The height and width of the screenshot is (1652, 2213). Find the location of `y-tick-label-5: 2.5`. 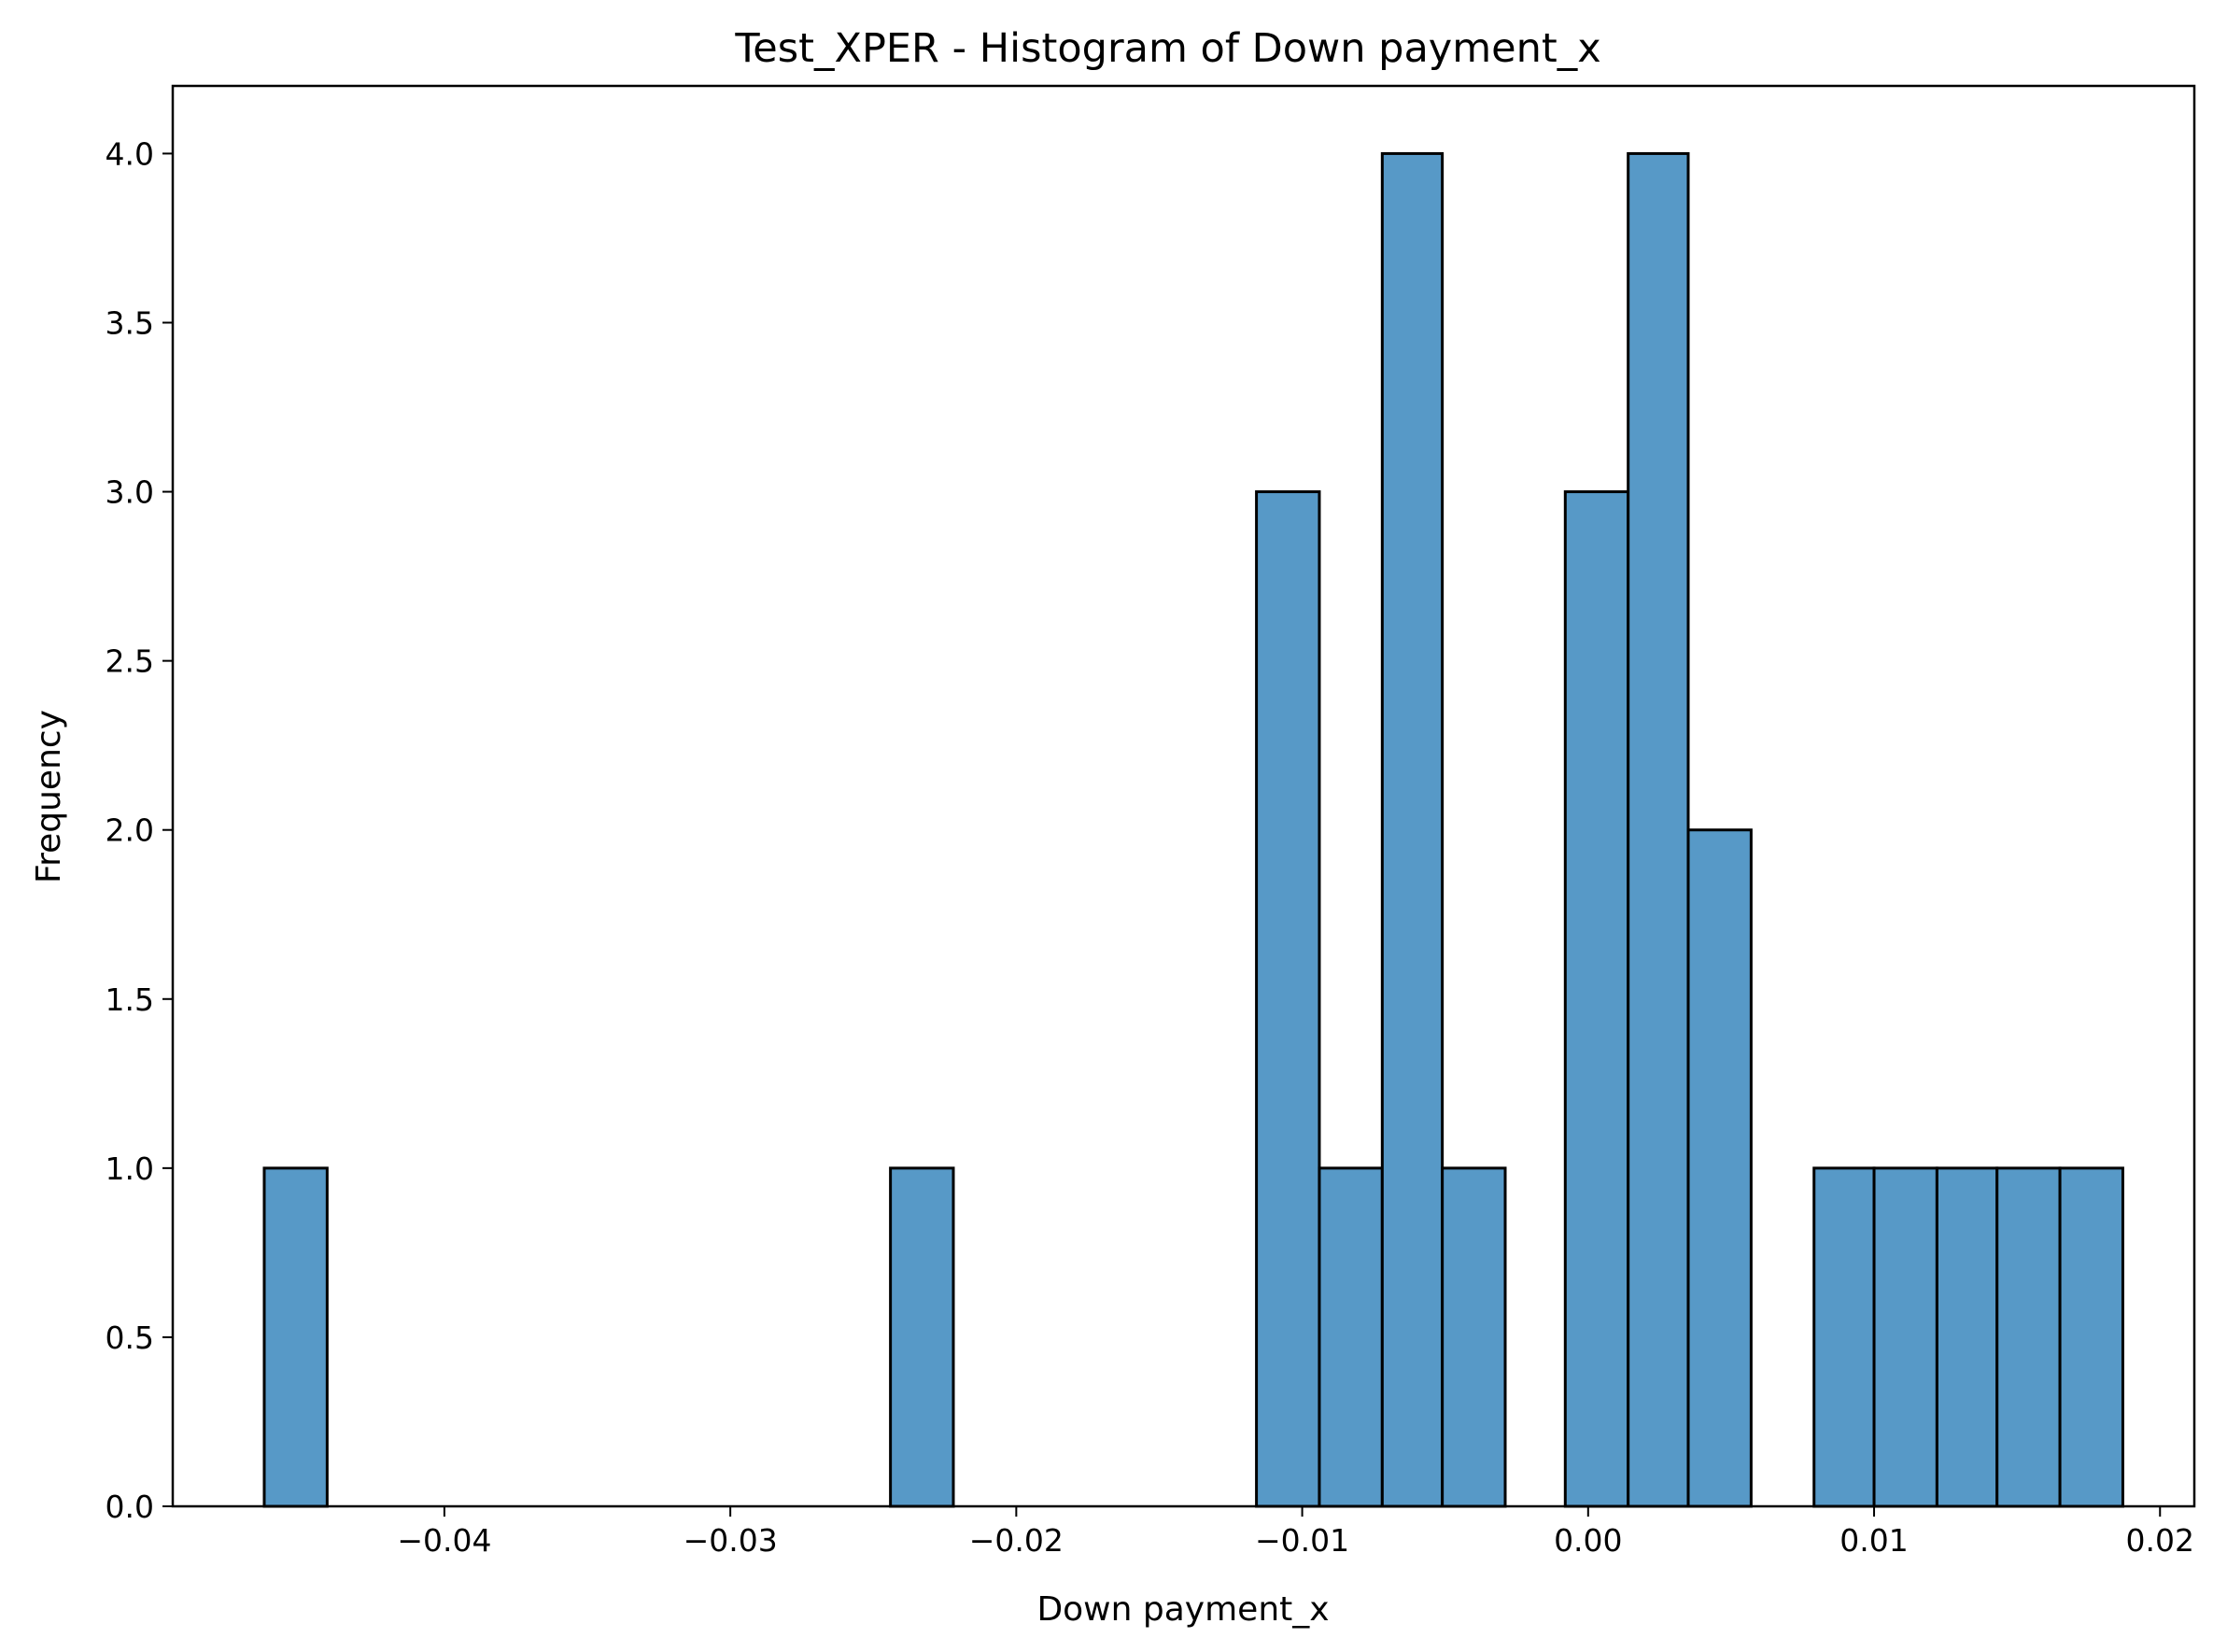

y-tick-label-5: 2.5 is located at coordinates (130, 661).